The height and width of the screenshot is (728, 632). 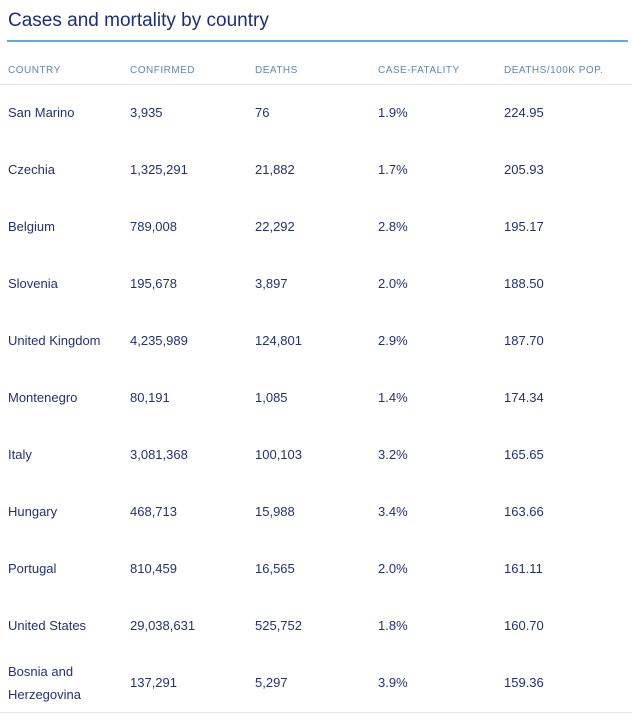 What do you see at coordinates (317, 41) in the screenshot?
I see `title-underline` at bounding box center [317, 41].